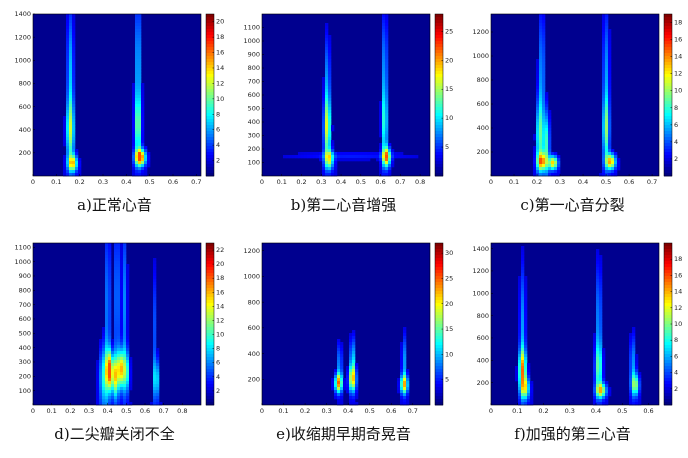 Image resolution: width=688 pixels, height=458 pixels. I want to click on colorbar-tick-label: 2, so click(218, 391).